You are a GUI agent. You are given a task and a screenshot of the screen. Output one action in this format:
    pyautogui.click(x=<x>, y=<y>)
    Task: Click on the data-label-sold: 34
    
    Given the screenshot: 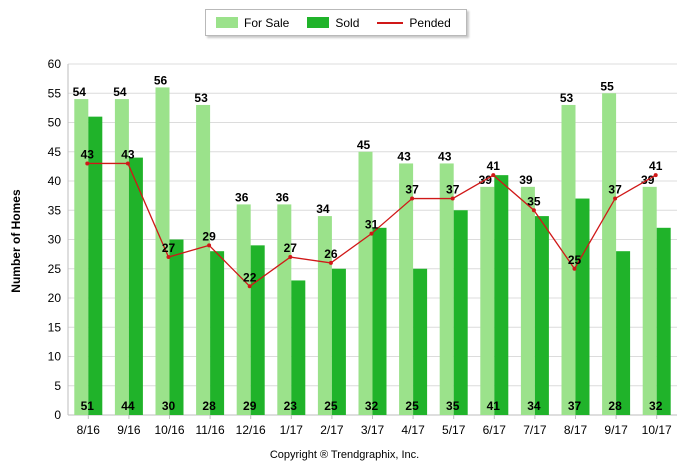 What is the action you would take?
    pyautogui.click(x=534, y=406)
    